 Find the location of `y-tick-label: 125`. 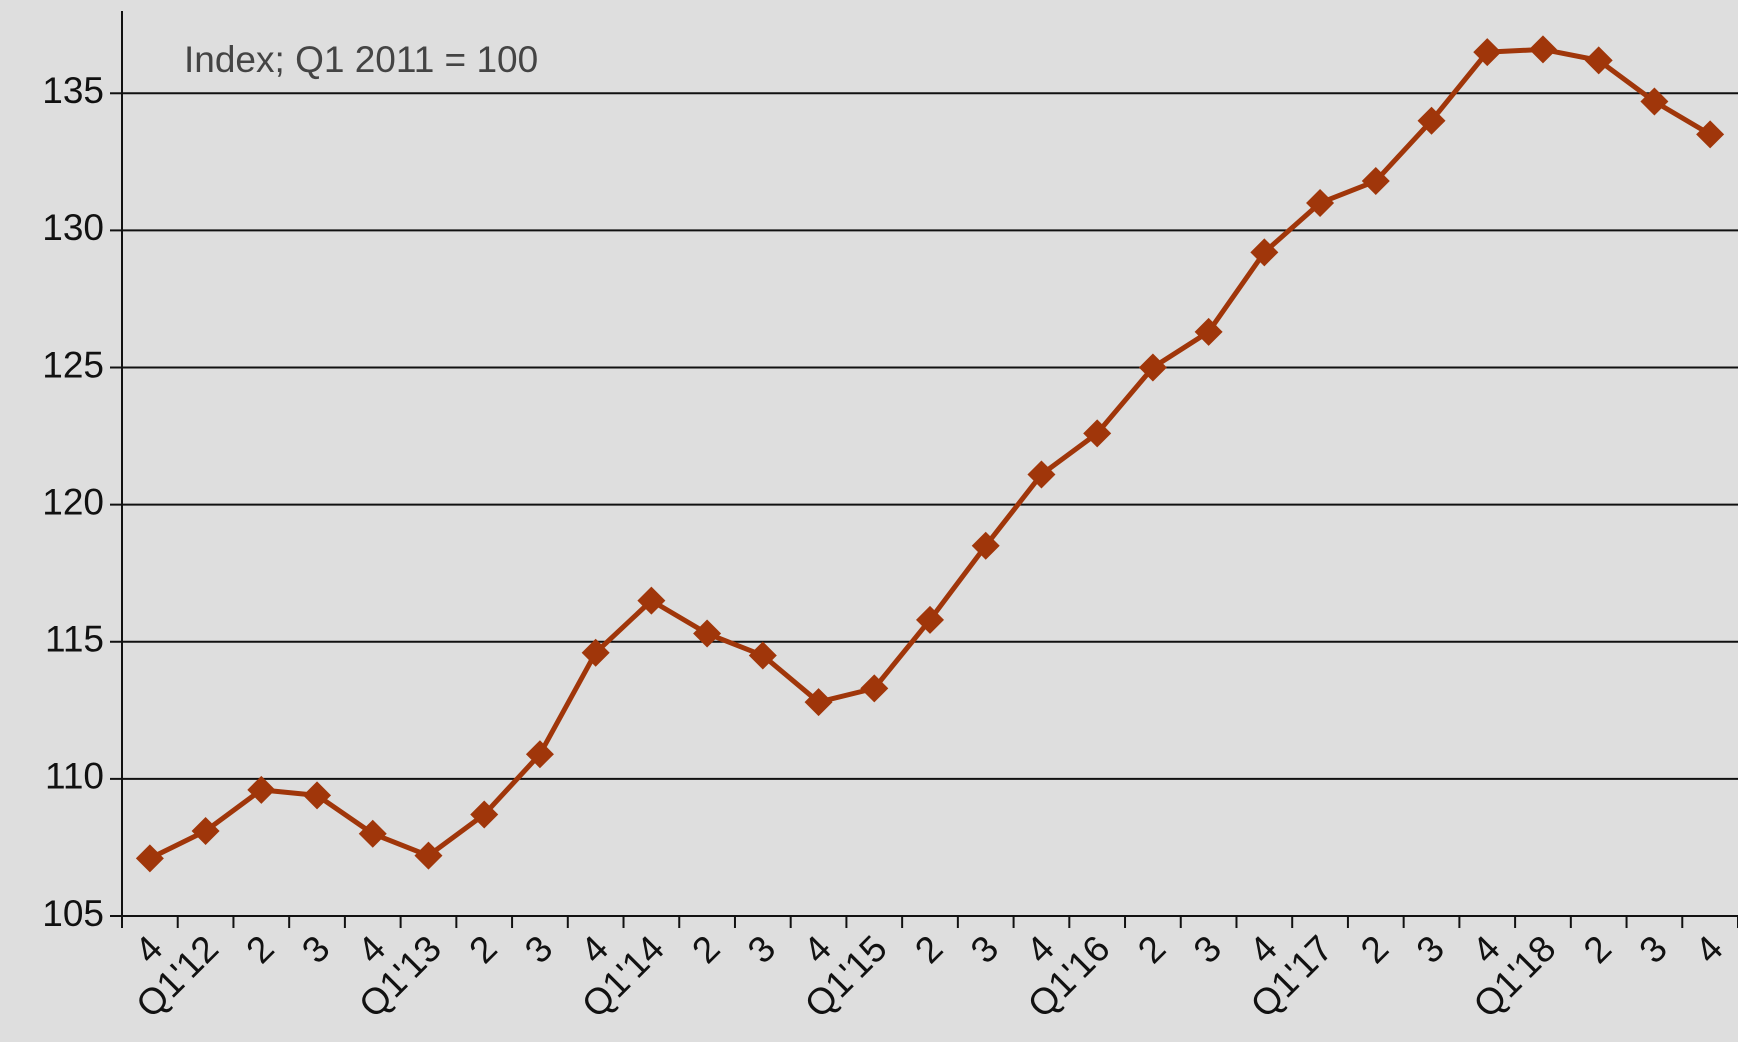

y-tick-label: 125 is located at coordinates (73, 364).